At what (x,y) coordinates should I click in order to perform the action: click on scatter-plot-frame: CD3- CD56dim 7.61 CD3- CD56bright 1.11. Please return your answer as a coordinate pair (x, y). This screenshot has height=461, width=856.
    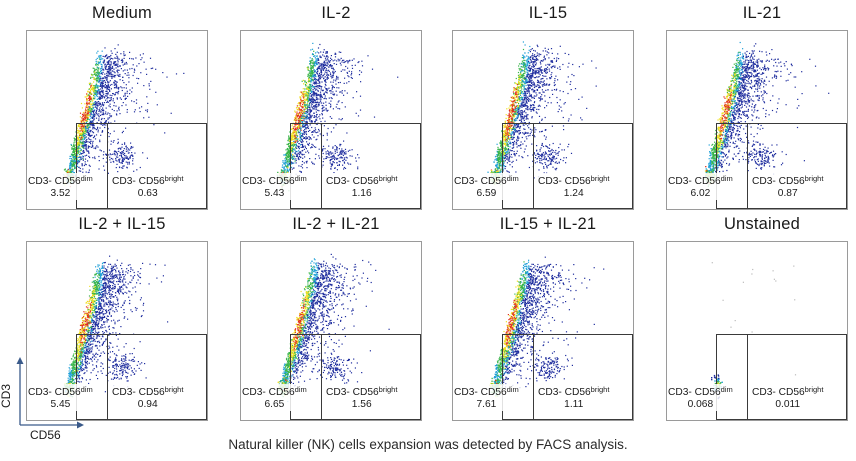
    Looking at the image, I should click on (543, 331).